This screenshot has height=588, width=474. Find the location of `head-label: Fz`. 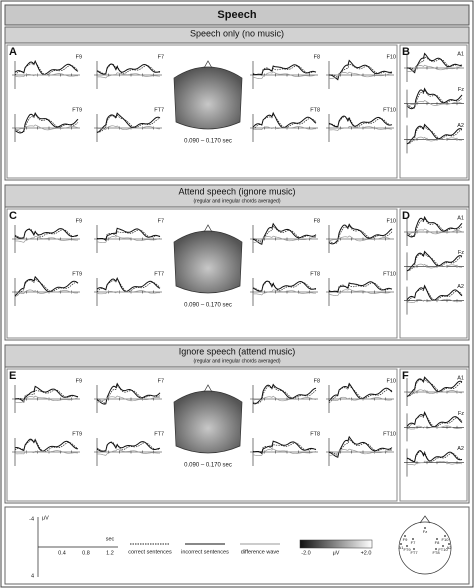

head-label: Fz is located at coordinates (425, 531).